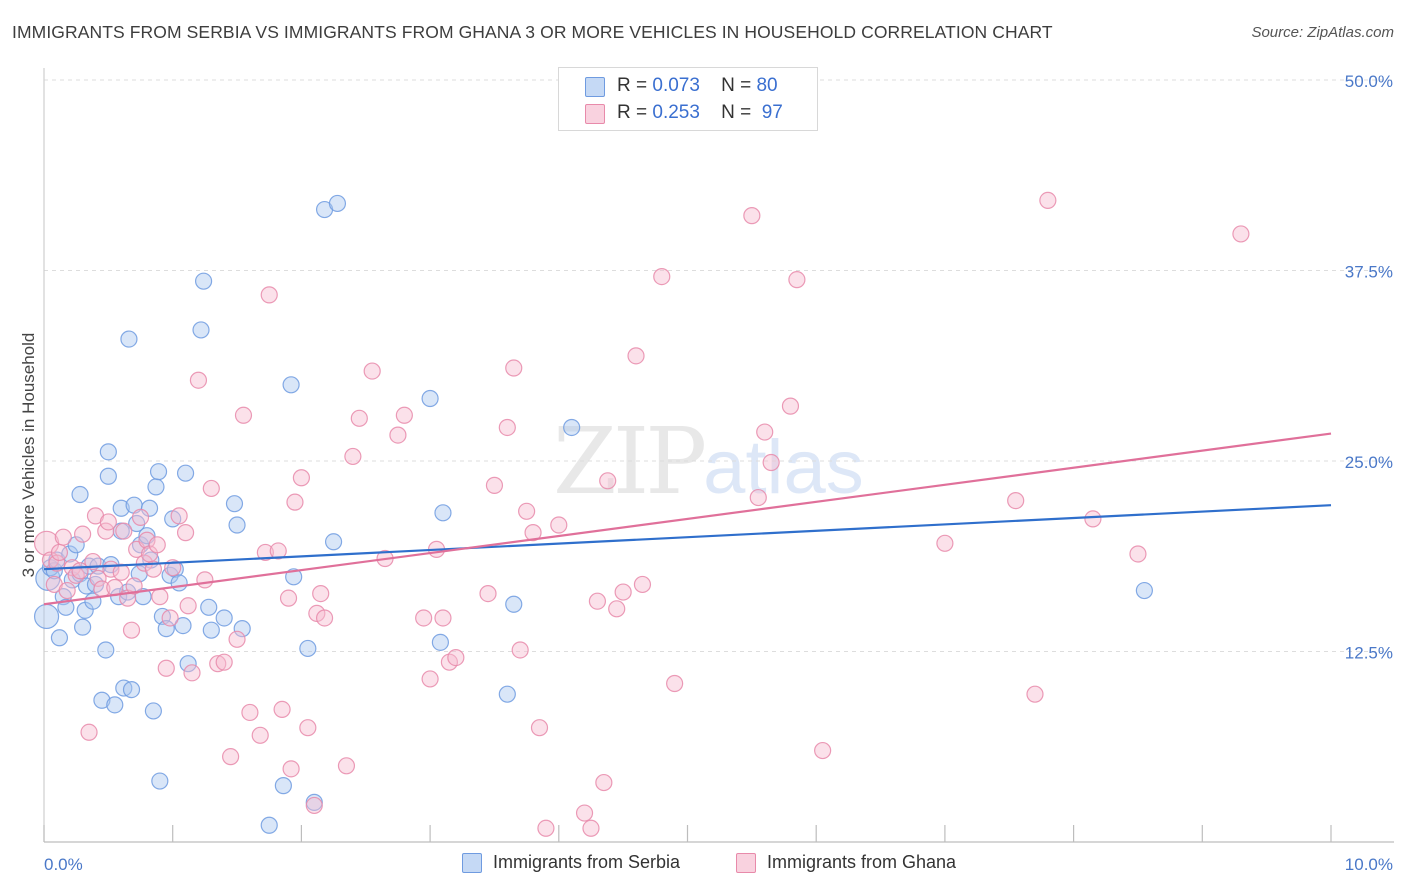 This screenshot has width=1406, height=892. What do you see at coordinates (862, 862) in the screenshot?
I see `bottom-legend-label-ghana: Immigrants from Ghana` at bounding box center [862, 862].